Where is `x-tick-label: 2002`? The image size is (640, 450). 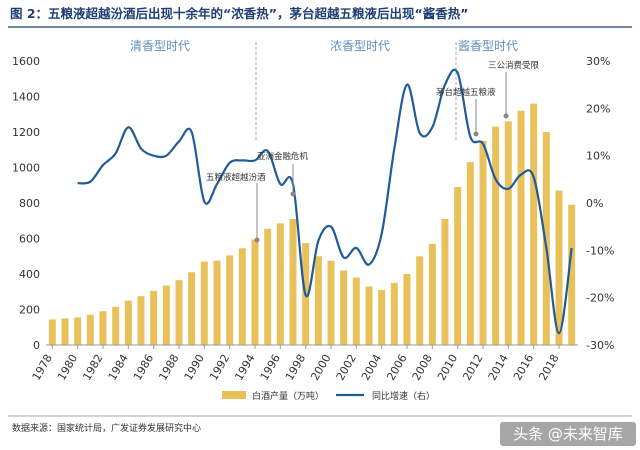
x-tick-label: 2002 is located at coordinates (346, 367).